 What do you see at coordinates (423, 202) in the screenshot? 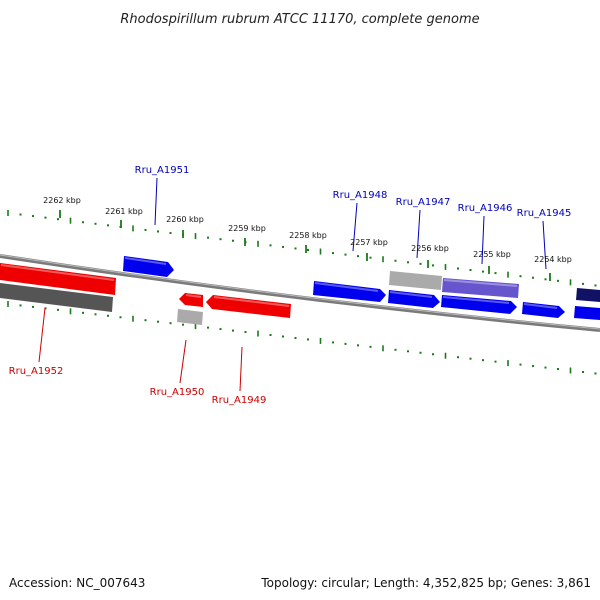
I see `gene-label: Rru_A1947` at bounding box center [423, 202].